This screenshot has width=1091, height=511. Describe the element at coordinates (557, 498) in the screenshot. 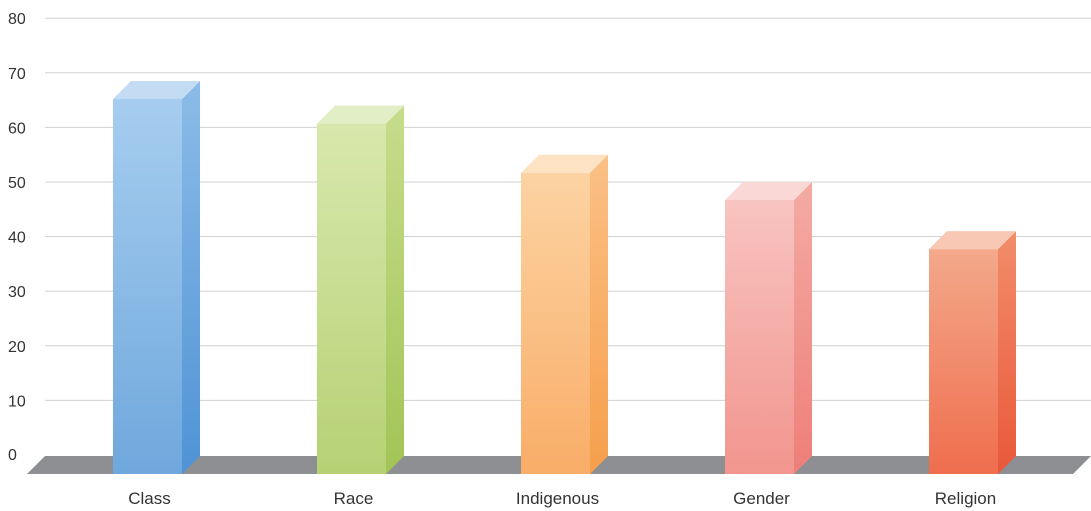

I see `x-tick-label: Indigenous` at that location.